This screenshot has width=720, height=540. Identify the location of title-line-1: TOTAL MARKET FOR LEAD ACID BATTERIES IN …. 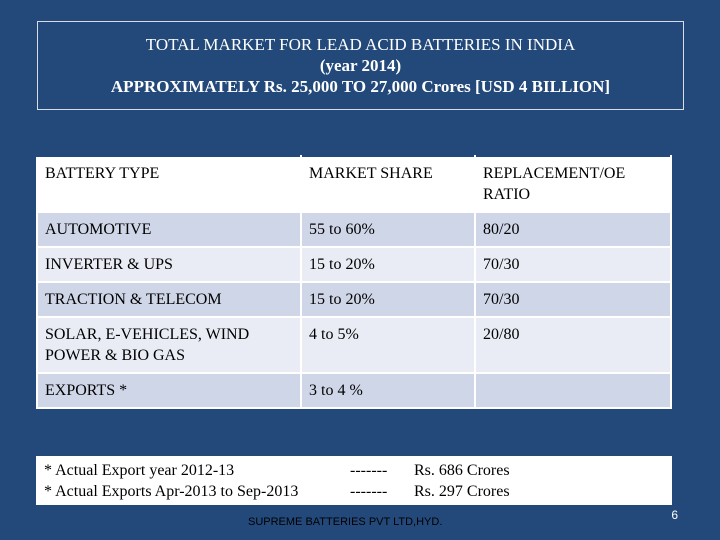
(360, 44).